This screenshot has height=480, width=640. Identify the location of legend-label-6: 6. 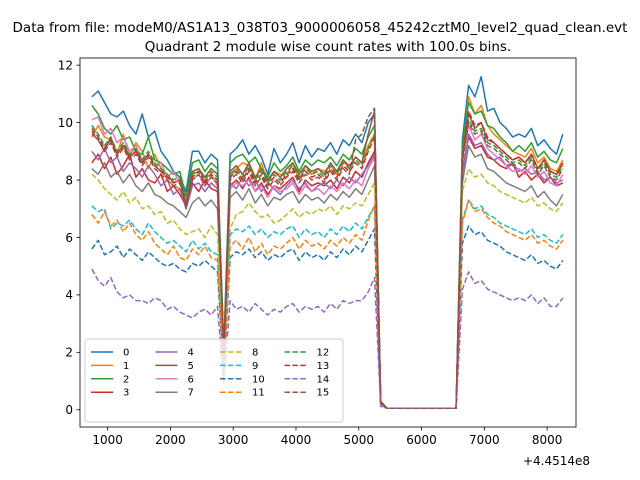
(191, 379).